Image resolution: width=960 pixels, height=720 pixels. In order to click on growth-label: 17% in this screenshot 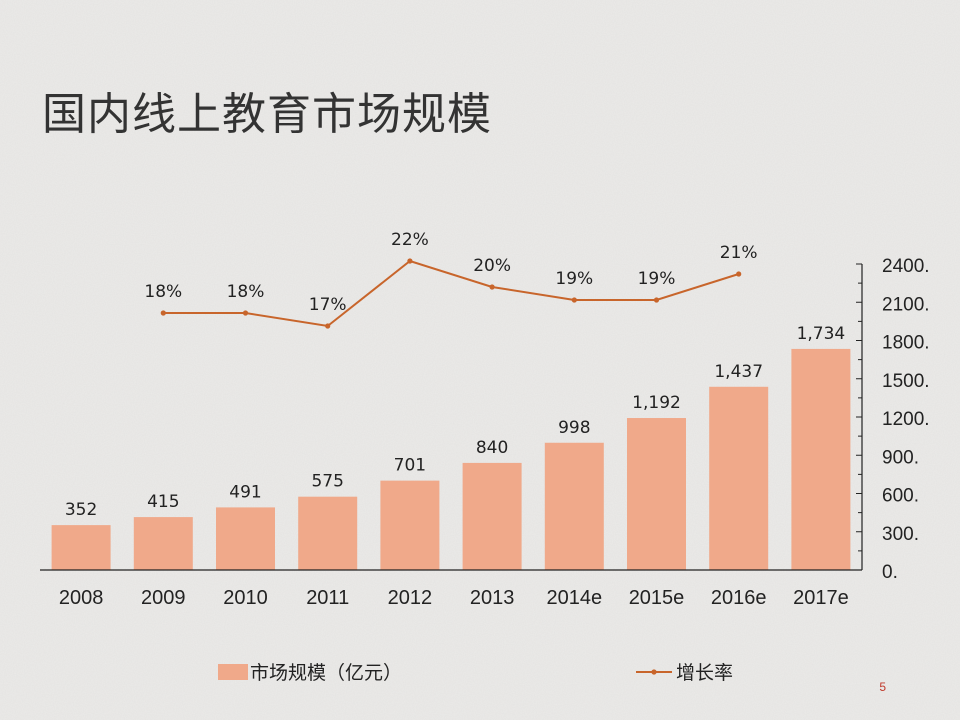, I will do `click(328, 305)`.